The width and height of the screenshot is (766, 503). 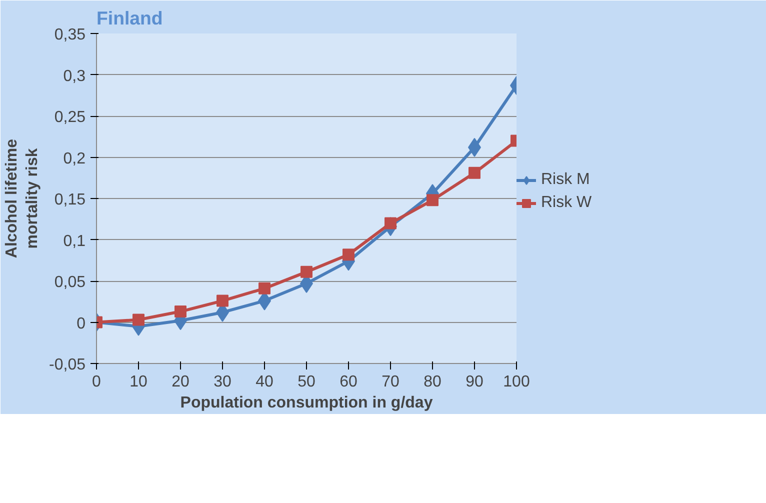 What do you see at coordinates (97, 382) in the screenshot?
I see `x-tick-label: 0` at bounding box center [97, 382].